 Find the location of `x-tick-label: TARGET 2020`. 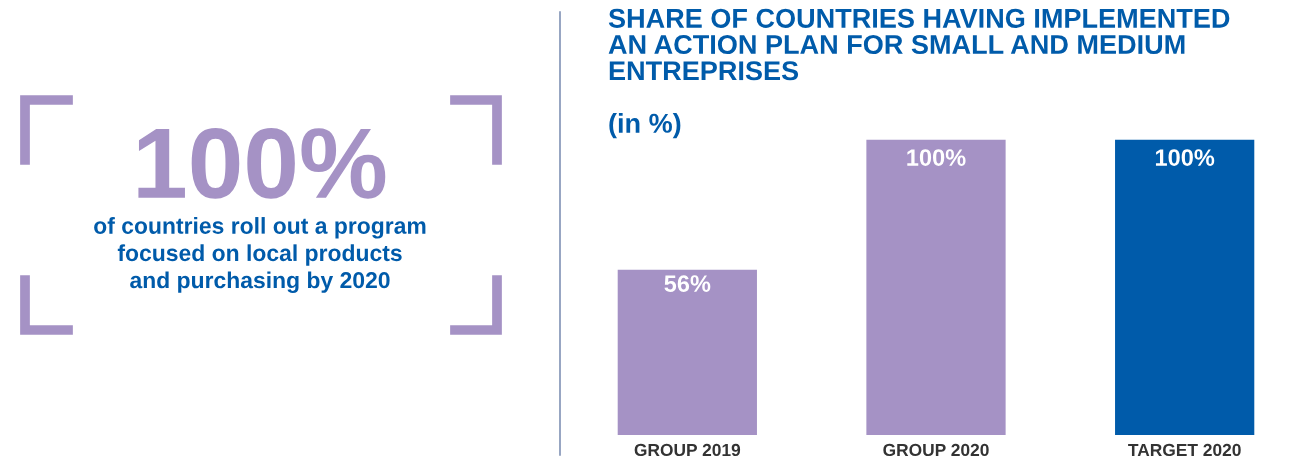

x-tick-label: TARGET 2020 is located at coordinates (1184, 450).